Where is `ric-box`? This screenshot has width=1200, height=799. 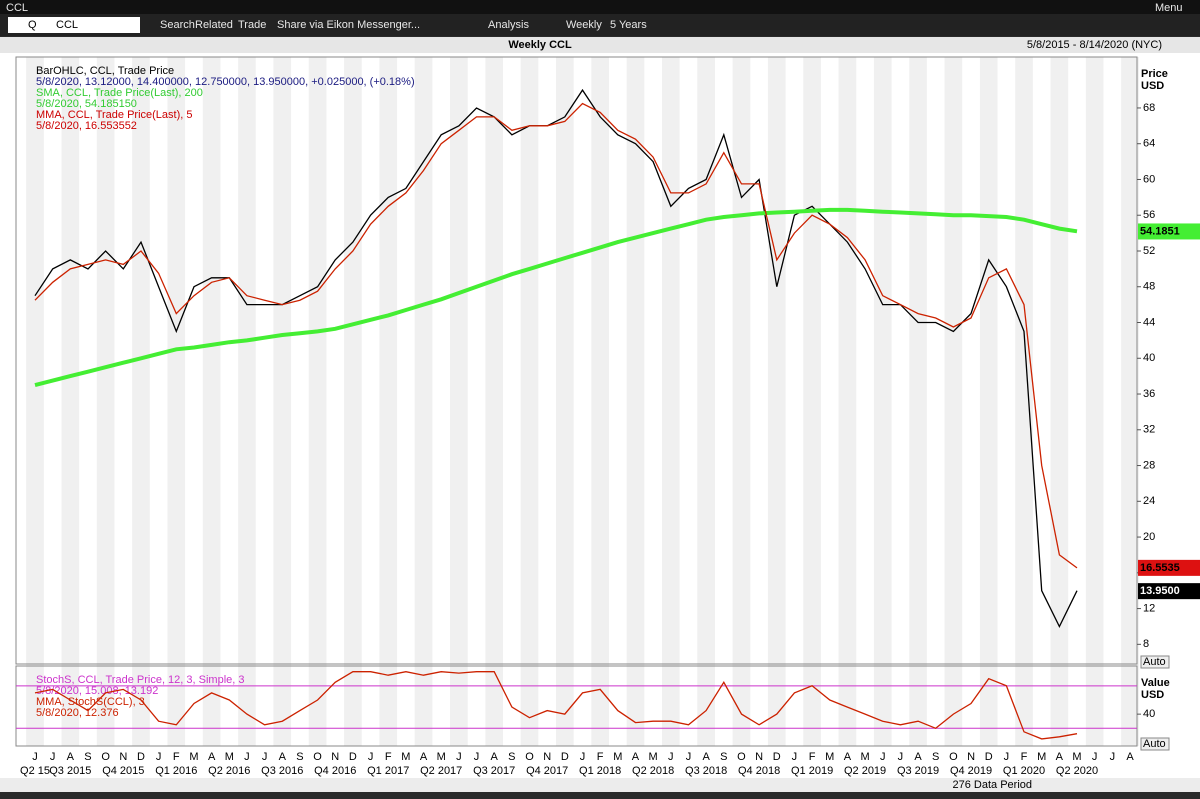
ric-box is located at coordinates (74, 25).